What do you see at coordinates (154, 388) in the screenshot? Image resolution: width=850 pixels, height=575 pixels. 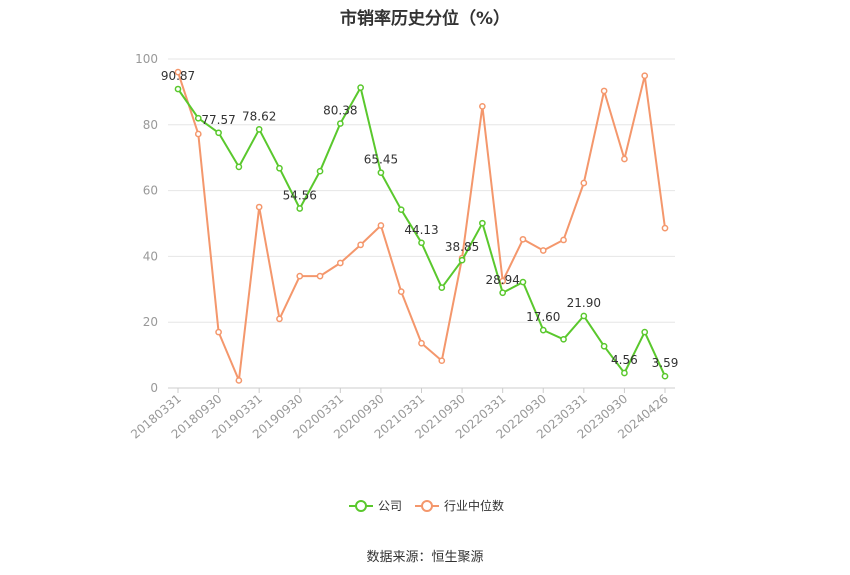 I see `y-tick-label: 0` at bounding box center [154, 388].